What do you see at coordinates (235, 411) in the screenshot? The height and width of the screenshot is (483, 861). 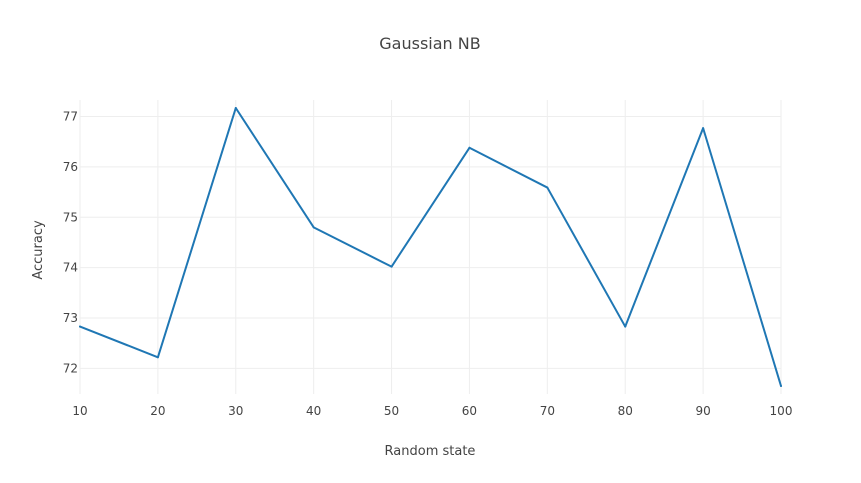 I see `x-tick-label: 30` at bounding box center [235, 411].